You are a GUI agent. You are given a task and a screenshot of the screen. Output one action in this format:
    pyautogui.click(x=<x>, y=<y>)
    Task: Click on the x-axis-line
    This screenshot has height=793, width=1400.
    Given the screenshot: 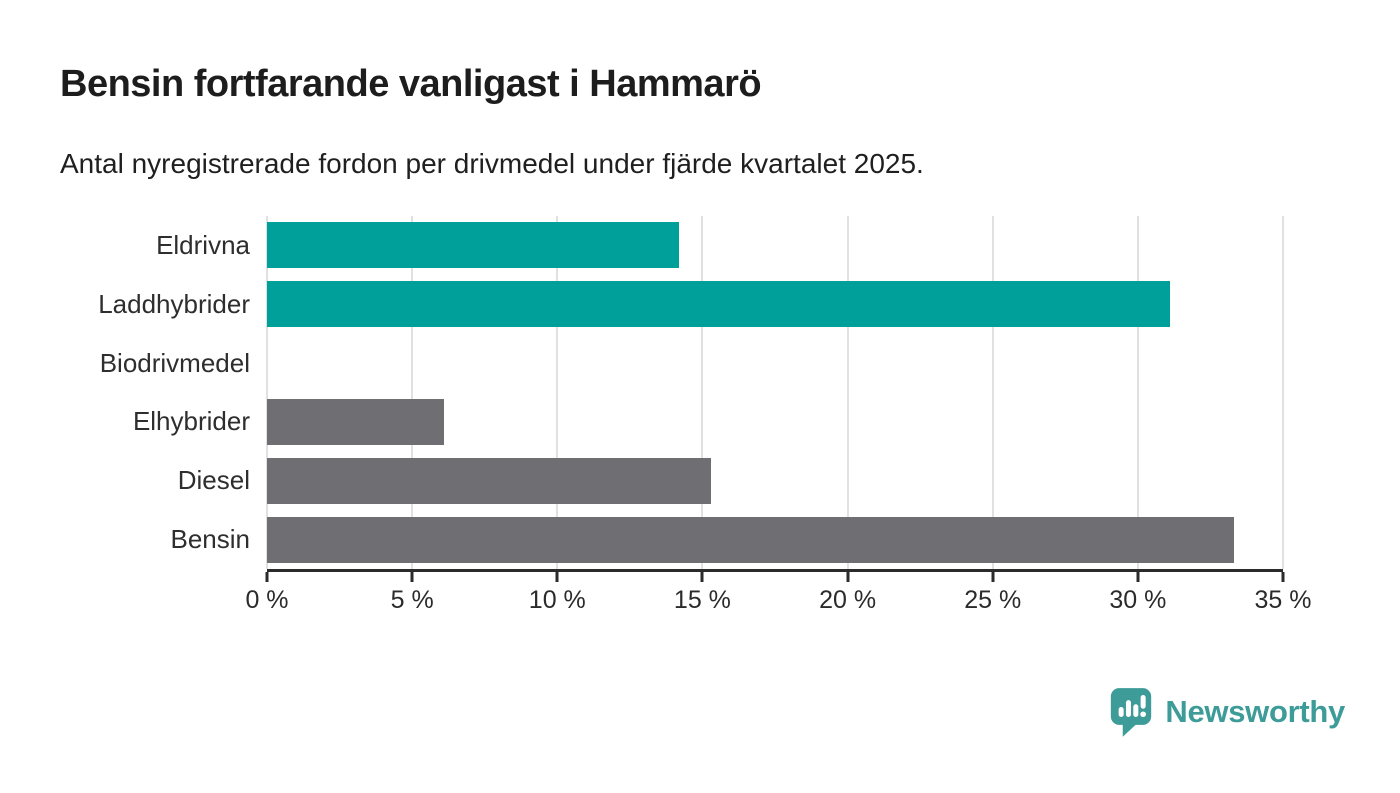 What is the action you would take?
    pyautogui.click(x=775, y=570)
    